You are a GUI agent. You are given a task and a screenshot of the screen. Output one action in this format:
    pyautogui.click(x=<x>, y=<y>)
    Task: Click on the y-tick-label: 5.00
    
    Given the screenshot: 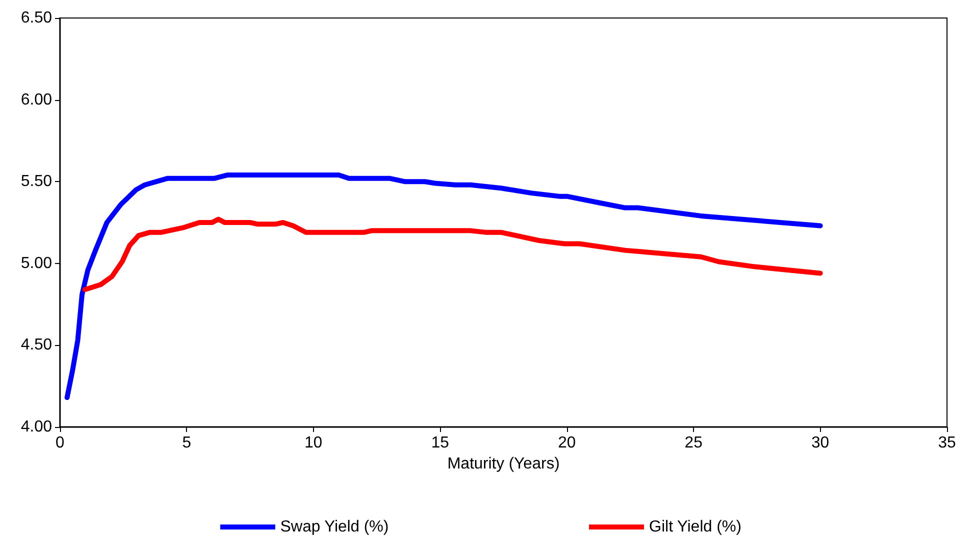 What is the action you would take?
    pyautogui.click(x=36, y=263)
    